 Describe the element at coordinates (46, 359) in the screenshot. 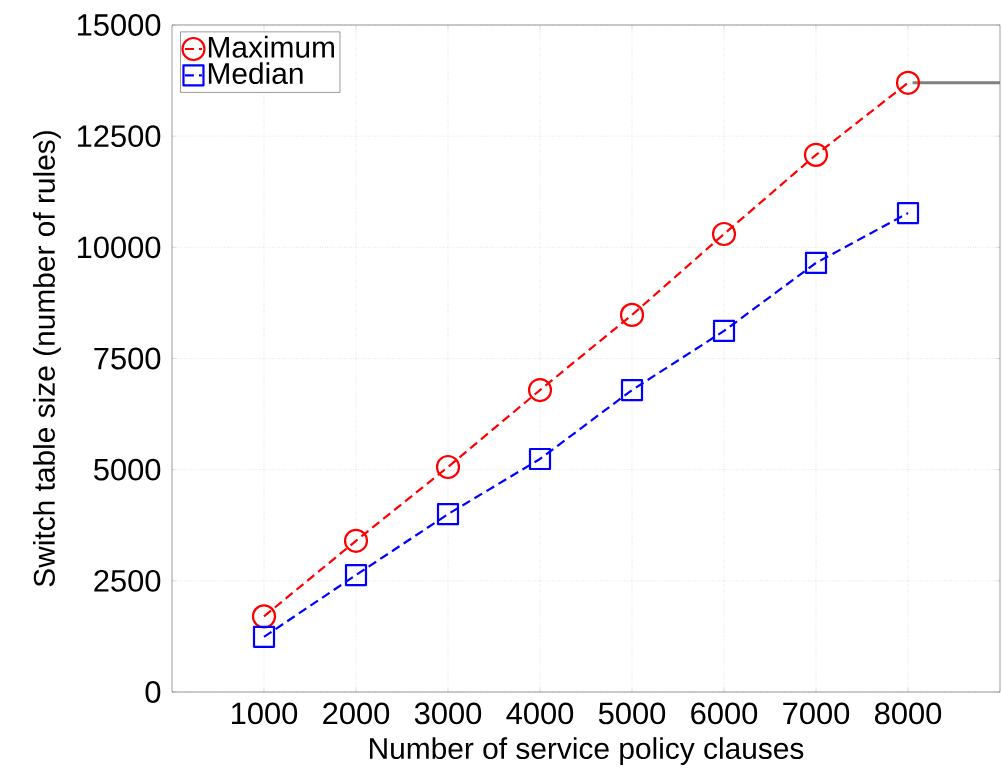

I see `y-axis-title: Switch table size (number of rules)` at that location.